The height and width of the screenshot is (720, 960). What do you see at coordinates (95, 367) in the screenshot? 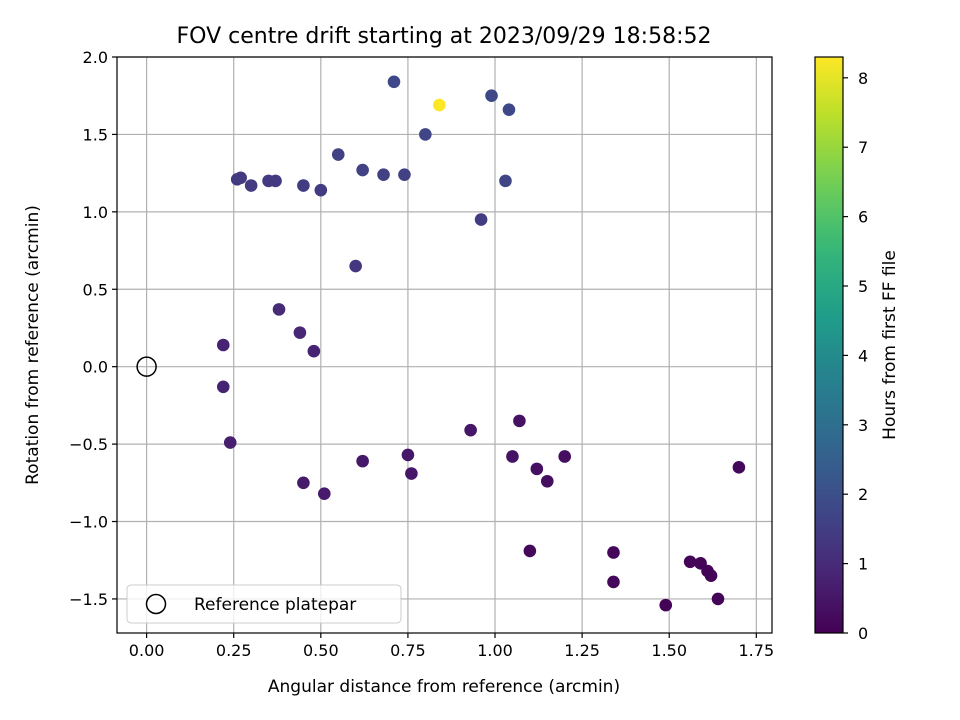
I see `y-tick-label: 0.0` at bounding box center [95, 367].